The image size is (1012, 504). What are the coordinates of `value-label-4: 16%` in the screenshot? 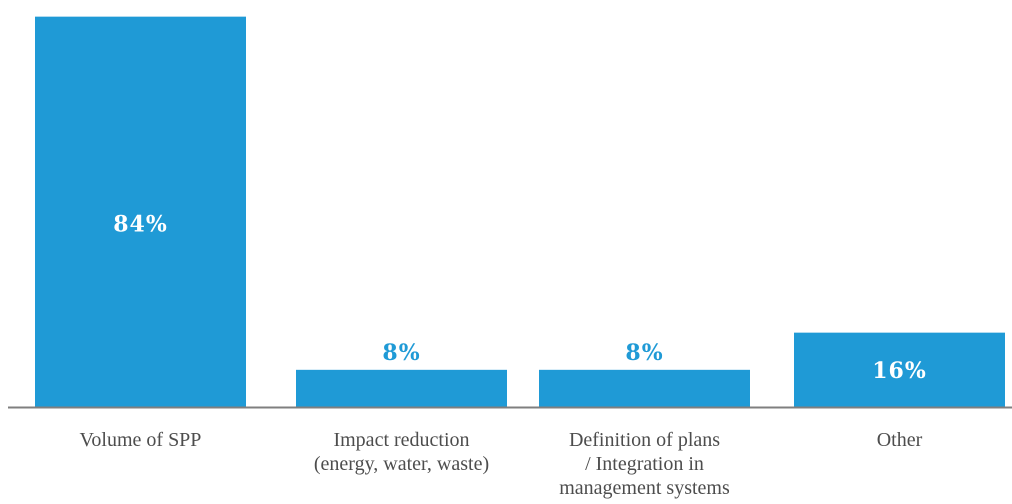 It's located at (899, 371).